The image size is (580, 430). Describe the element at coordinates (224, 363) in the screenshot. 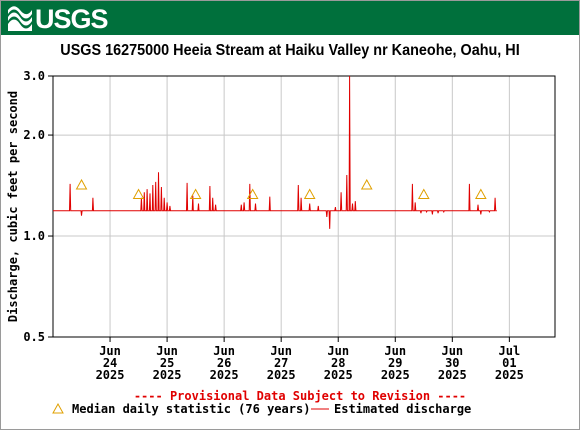

I see `x-tick-label: 26` at that location.